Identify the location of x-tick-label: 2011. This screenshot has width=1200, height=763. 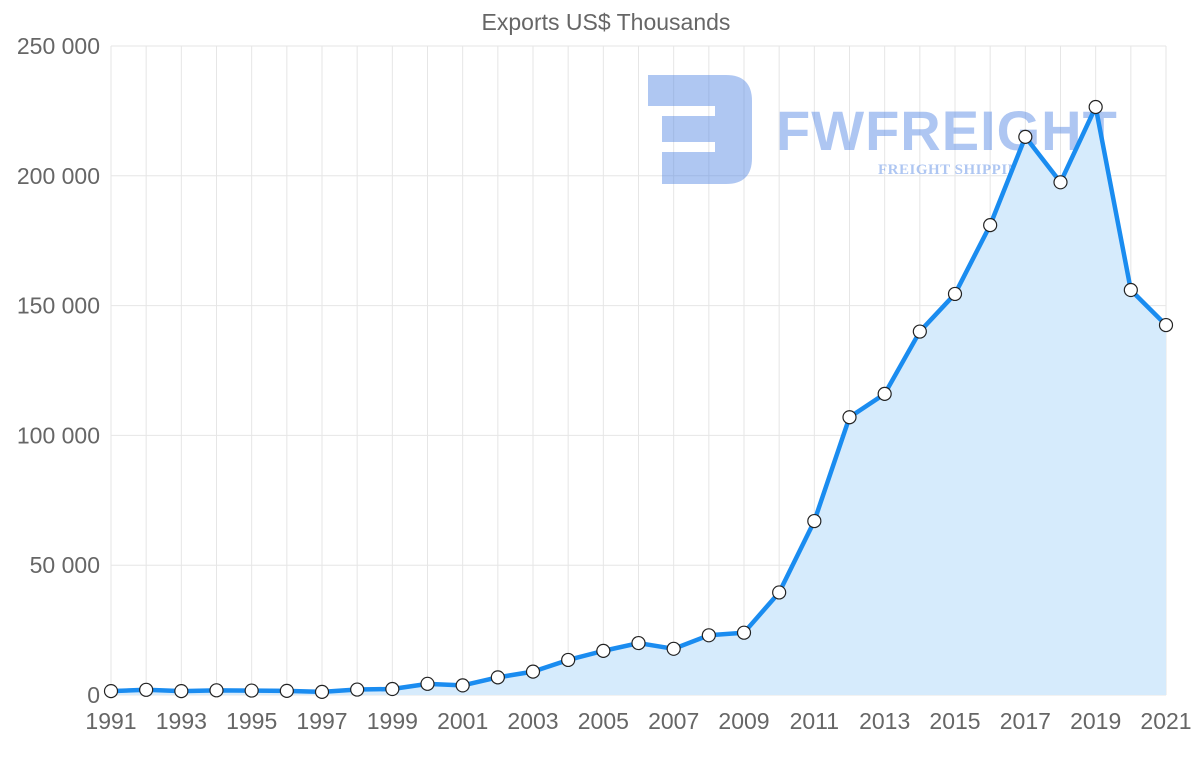
(814, 721).